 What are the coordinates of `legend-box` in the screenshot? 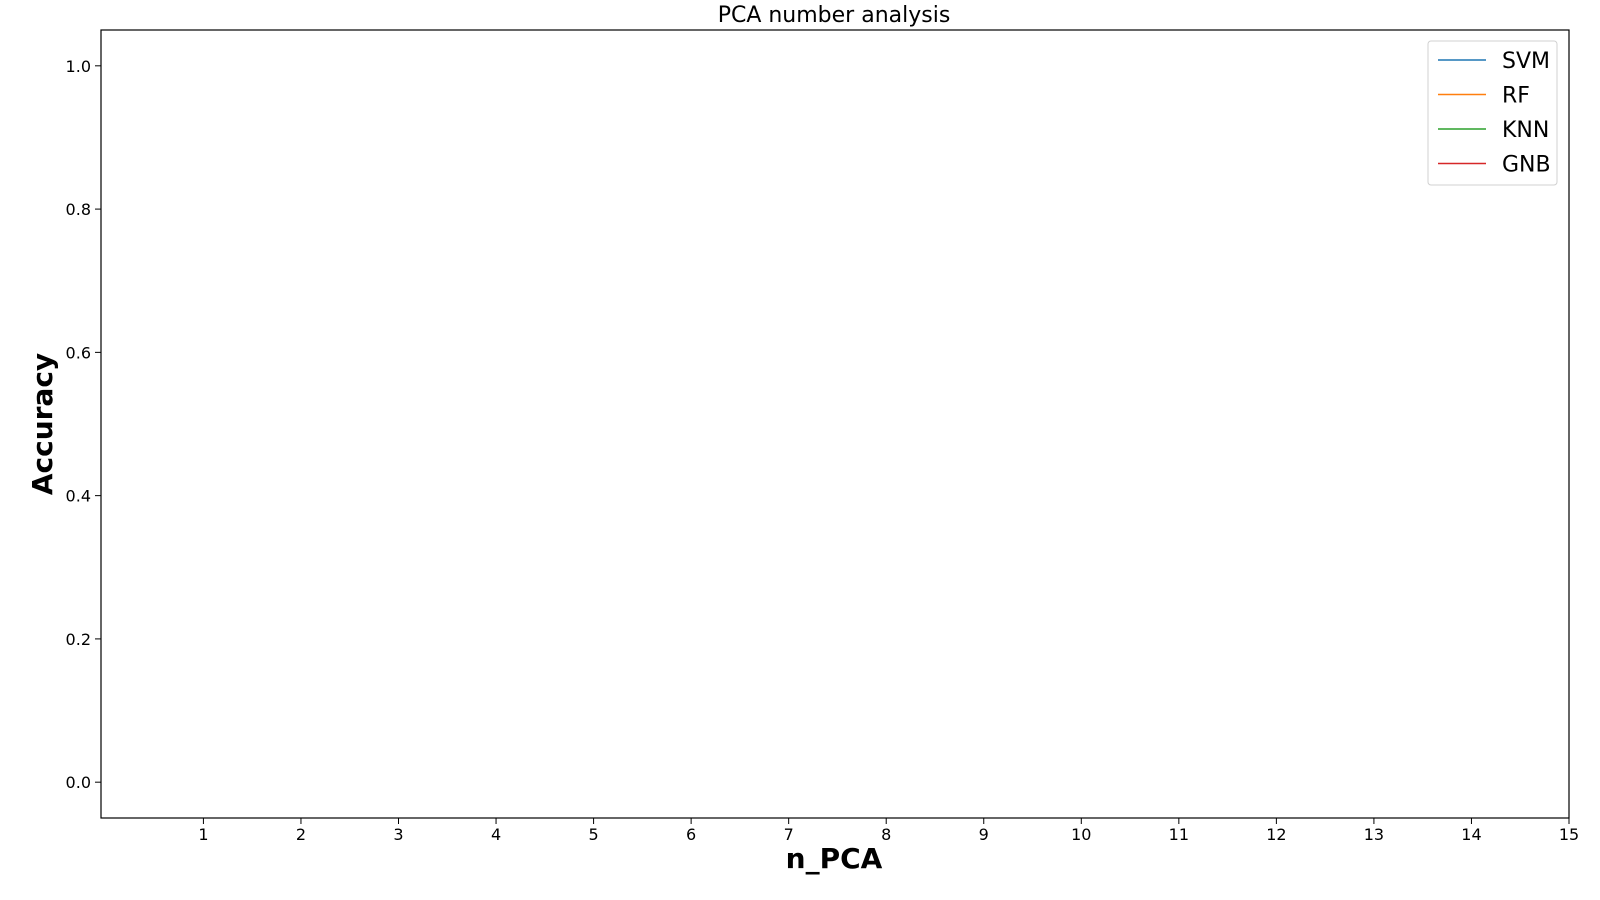 It's located at (1492, 113).